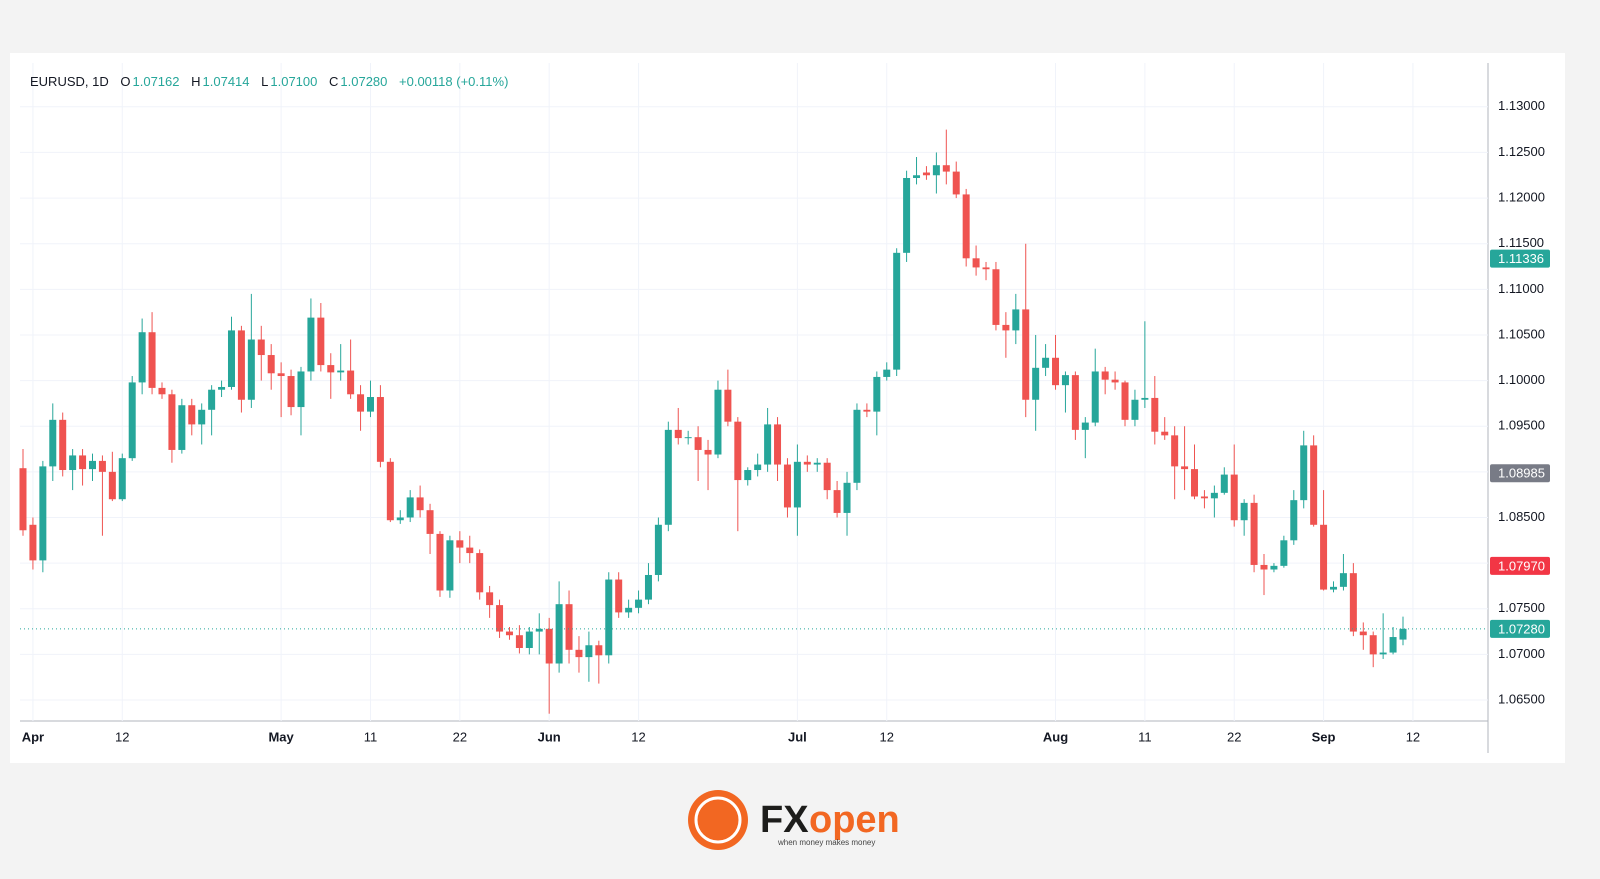  I want to click on brand-tagline: when money makes money, so click(826, 842).